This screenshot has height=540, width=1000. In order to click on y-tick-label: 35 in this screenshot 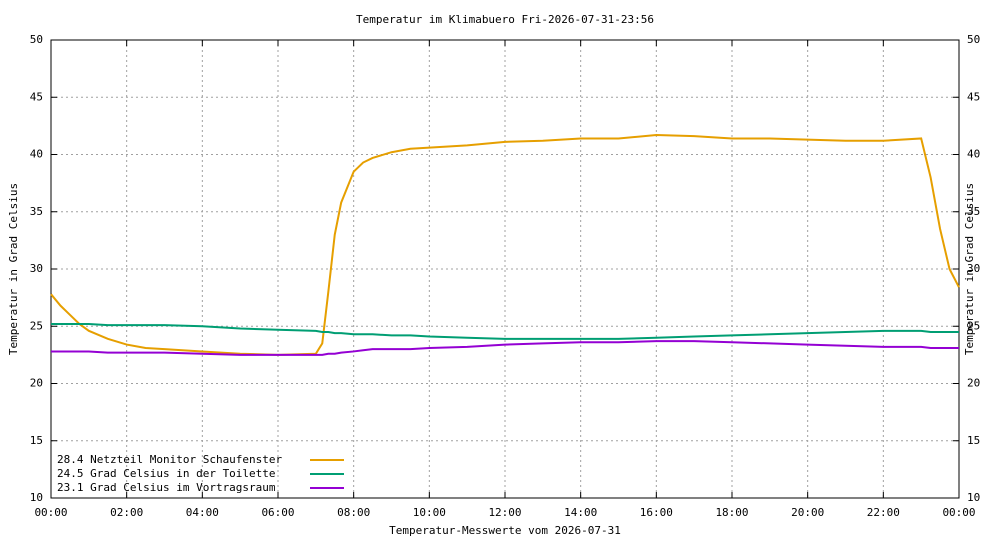, I will do `click(36, 211)`.